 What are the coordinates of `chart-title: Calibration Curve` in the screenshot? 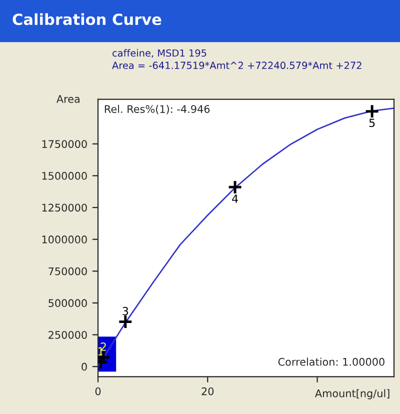 It's located at (87, 19).